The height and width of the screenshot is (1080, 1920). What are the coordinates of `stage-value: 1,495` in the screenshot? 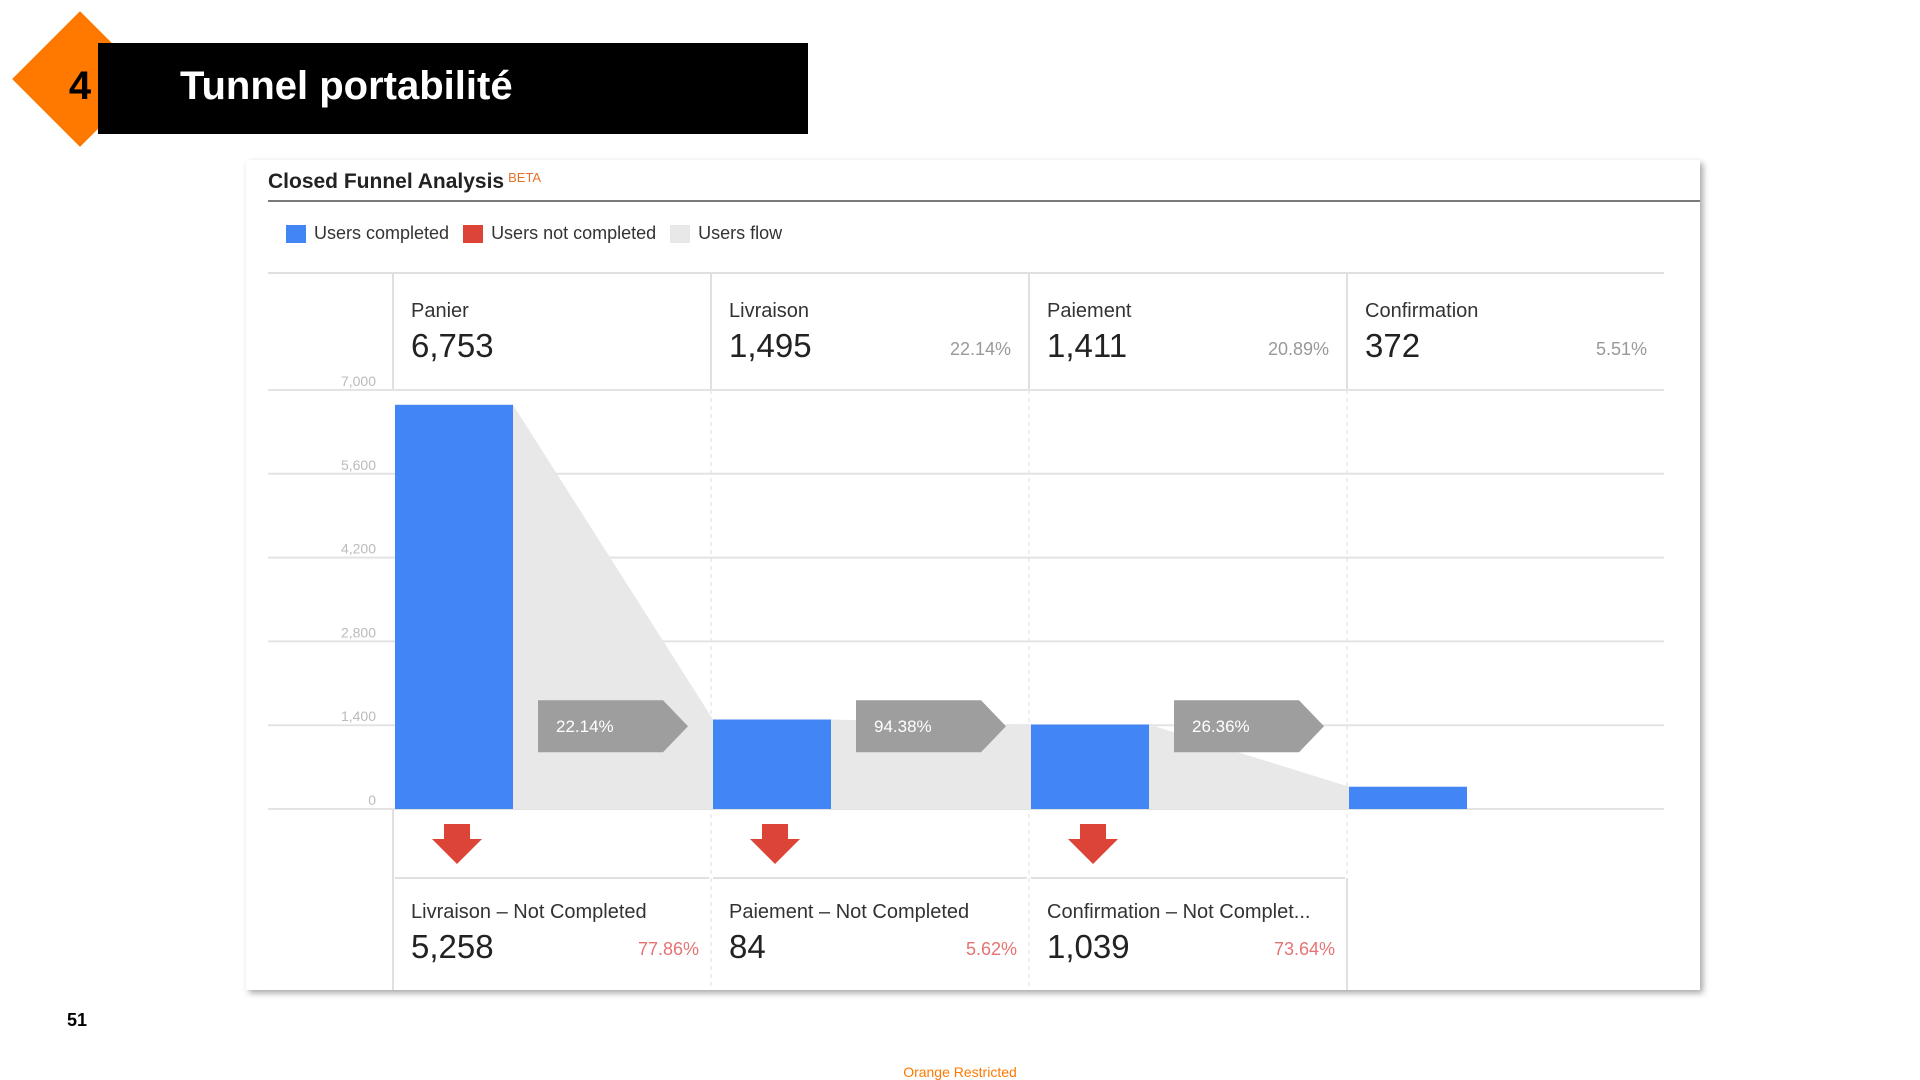 It's located at (770, 345).